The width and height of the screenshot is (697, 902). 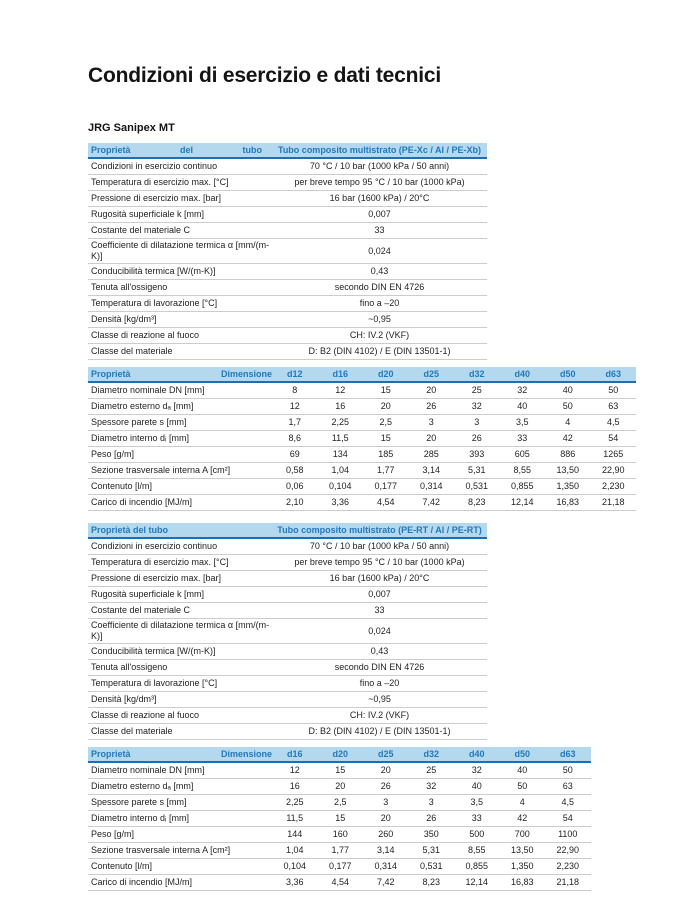 I want to click on dimension-value: 40, so click(x=522, y=406).